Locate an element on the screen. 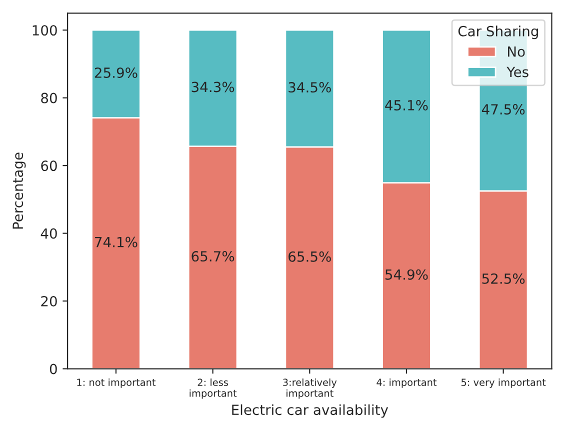  y-tick-label: 80 is located at coordinates (49, 98).